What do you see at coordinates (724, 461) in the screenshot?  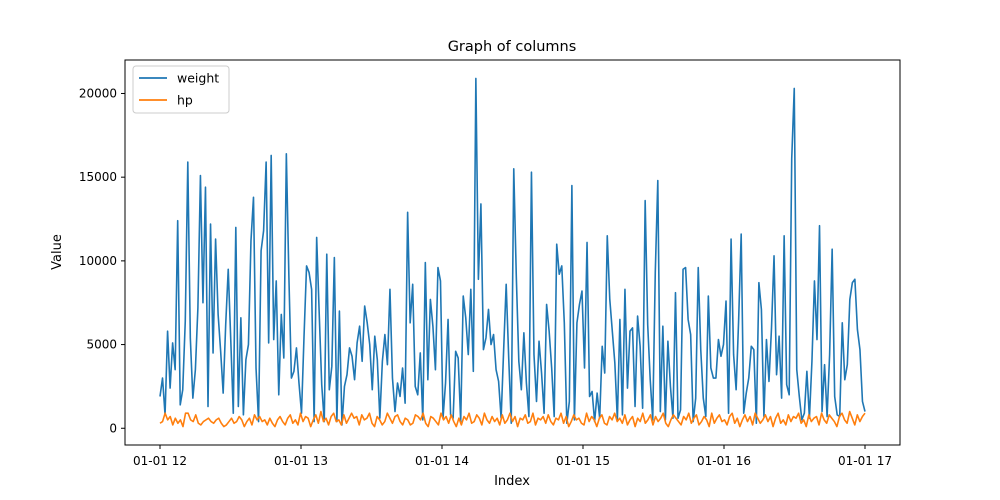 I see `x-tick-label: 01-01 16` at bounding box center [724, 461].